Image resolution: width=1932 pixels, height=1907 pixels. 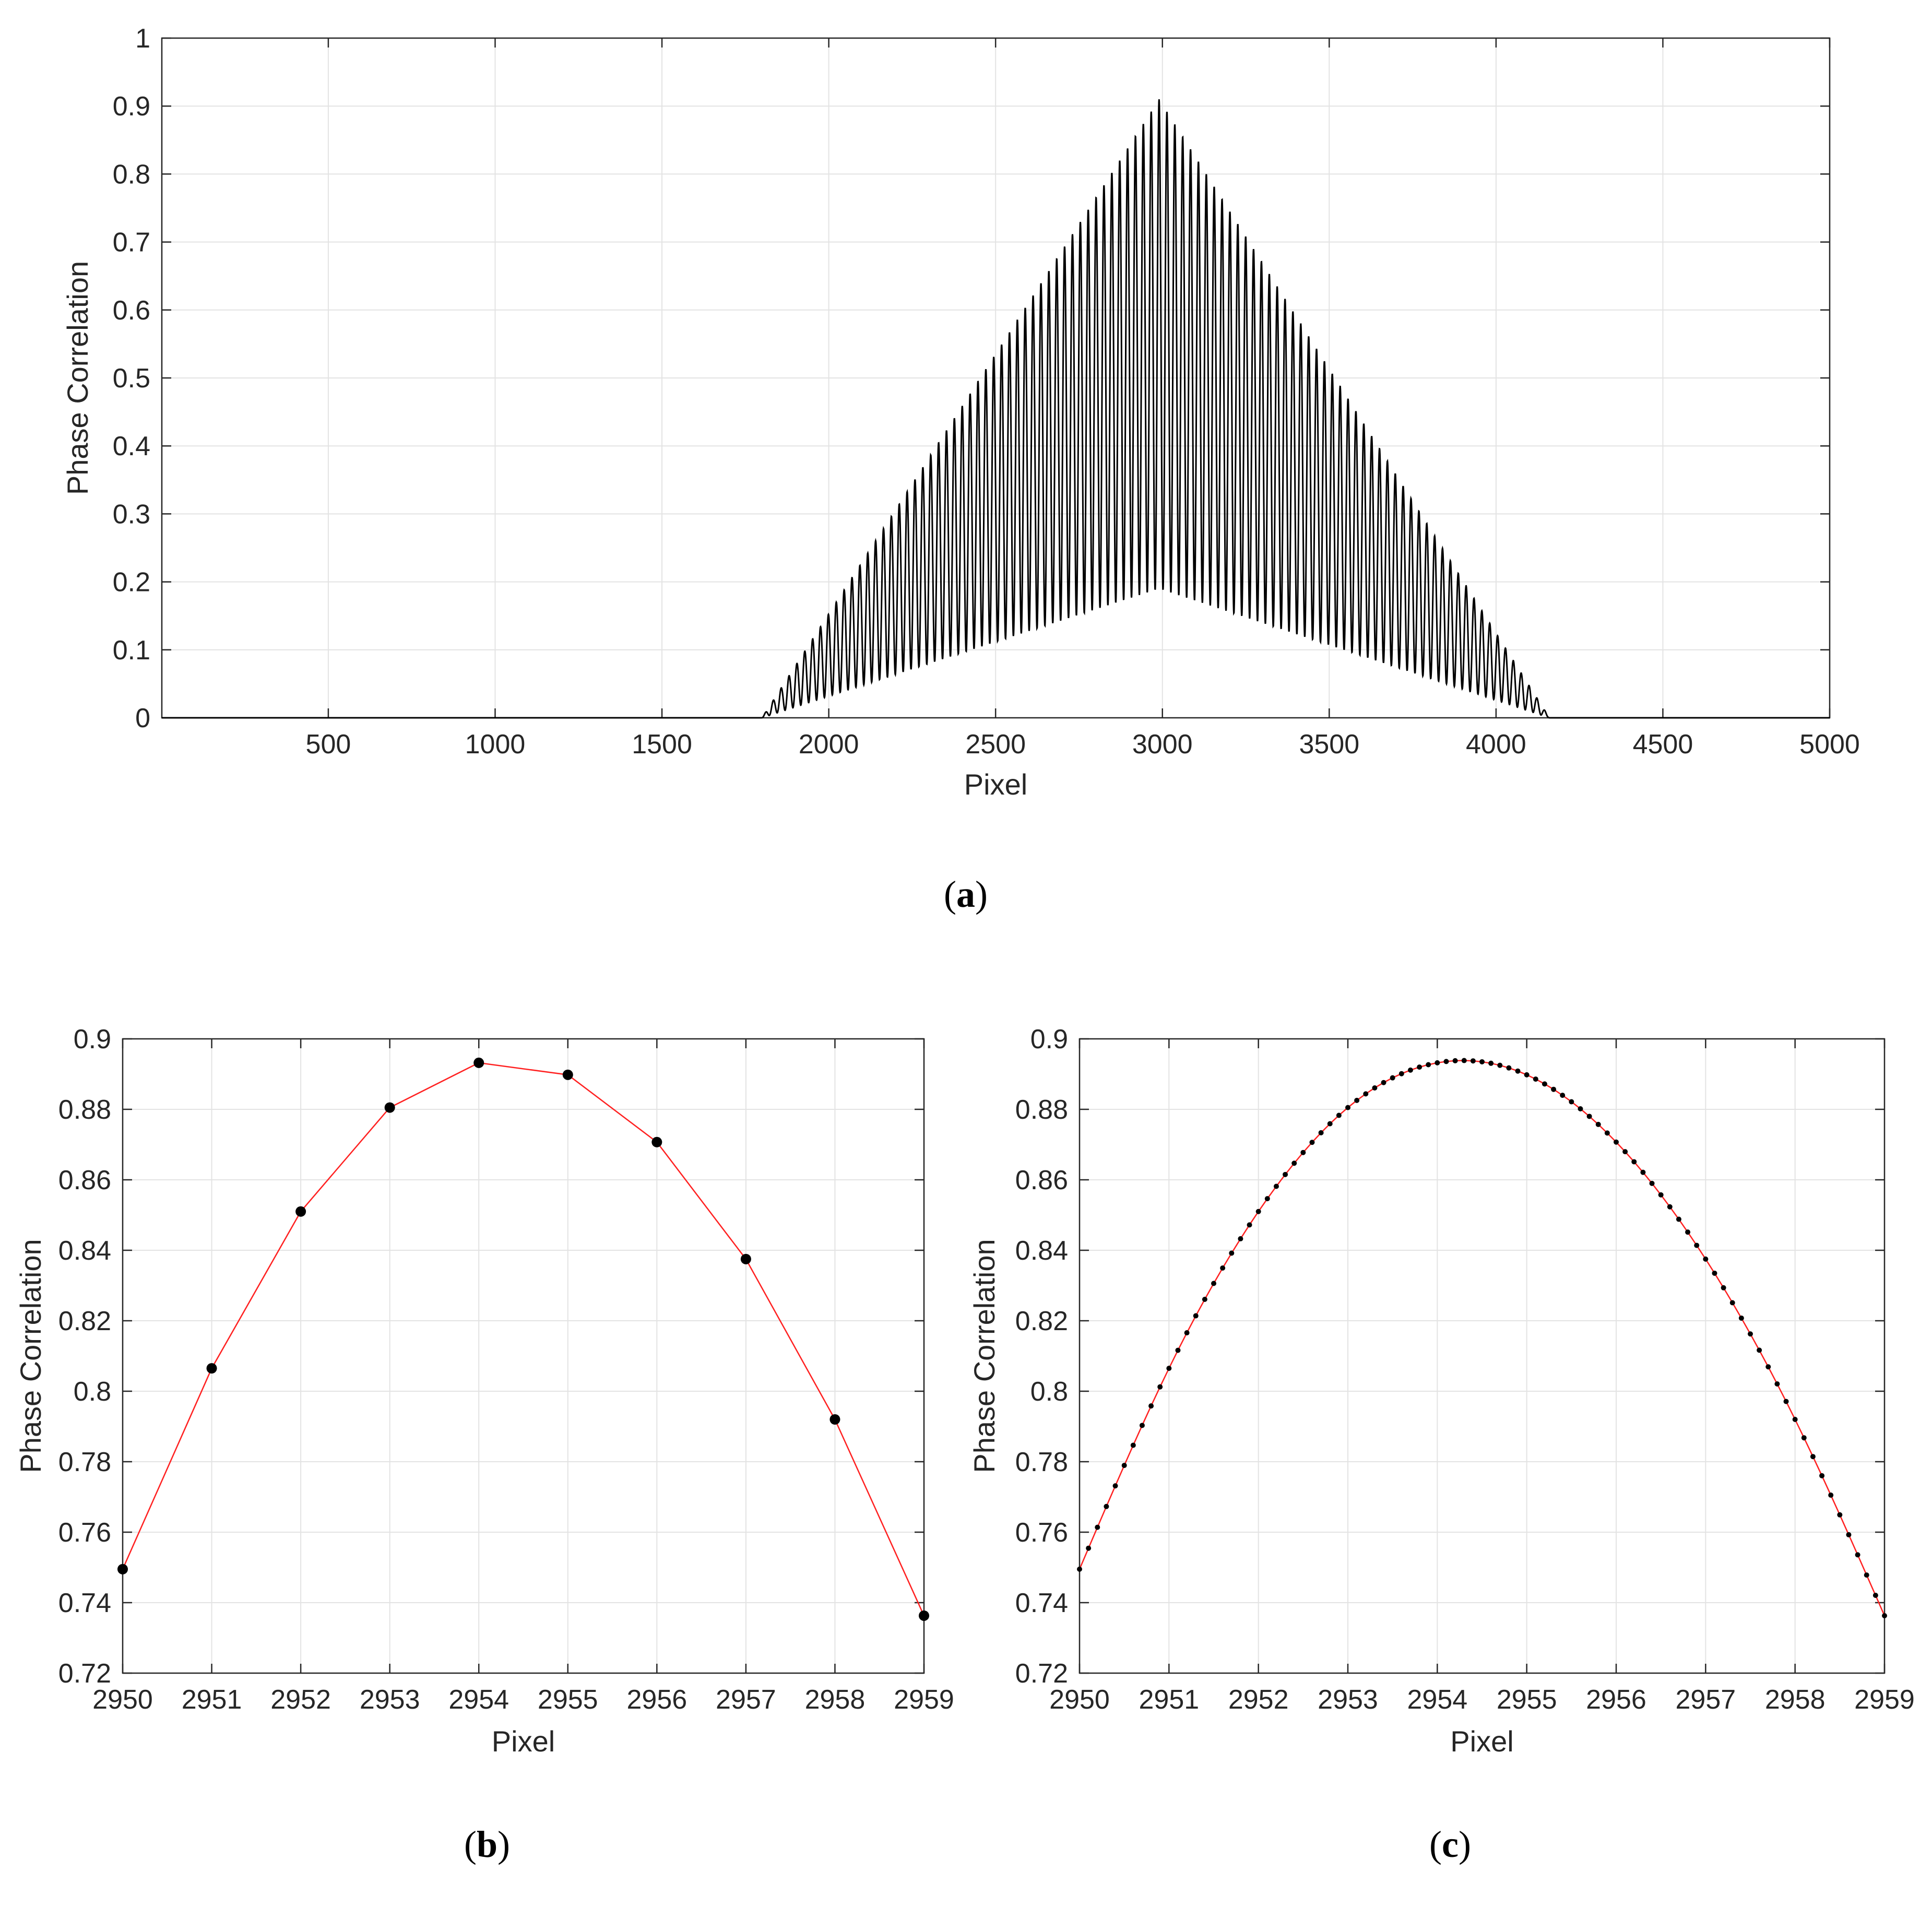 What do you see at coordinates (92, 1039) in the screenshot?
I see `panel-b-y-tick-label: 0.9` at bounding box center [92, 1039].